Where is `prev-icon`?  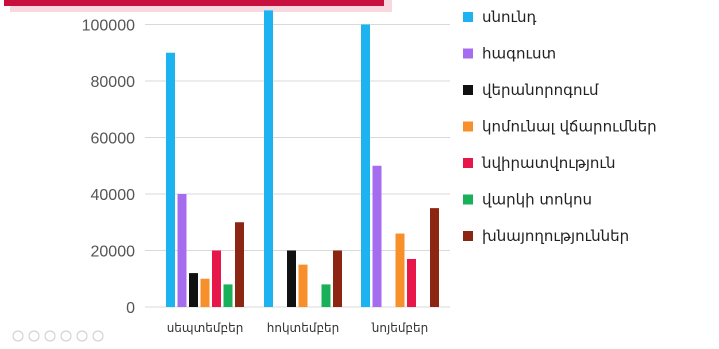 prev-icon is located at coordinates (18, 336).